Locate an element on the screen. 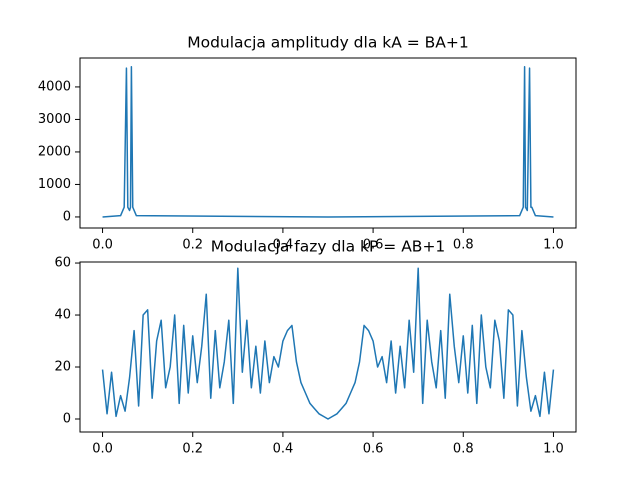  y-tick-label: 20 is located at coordinates (62, 367).